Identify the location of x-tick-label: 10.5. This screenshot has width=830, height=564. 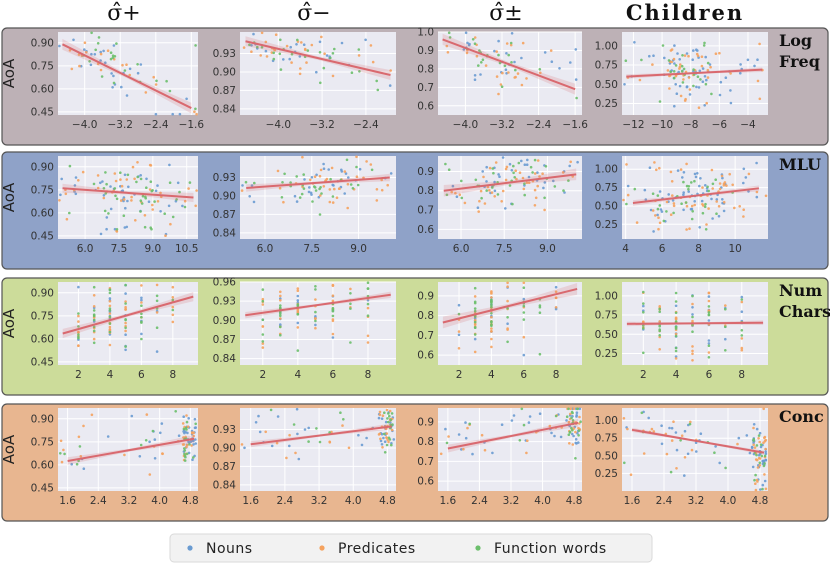
(186, 249).